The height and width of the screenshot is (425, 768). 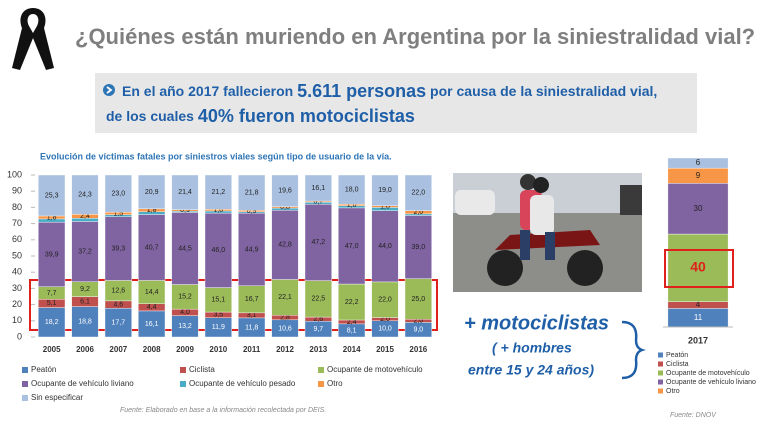 I want to click on data-label: 0,9, so click(x=252, y=211).